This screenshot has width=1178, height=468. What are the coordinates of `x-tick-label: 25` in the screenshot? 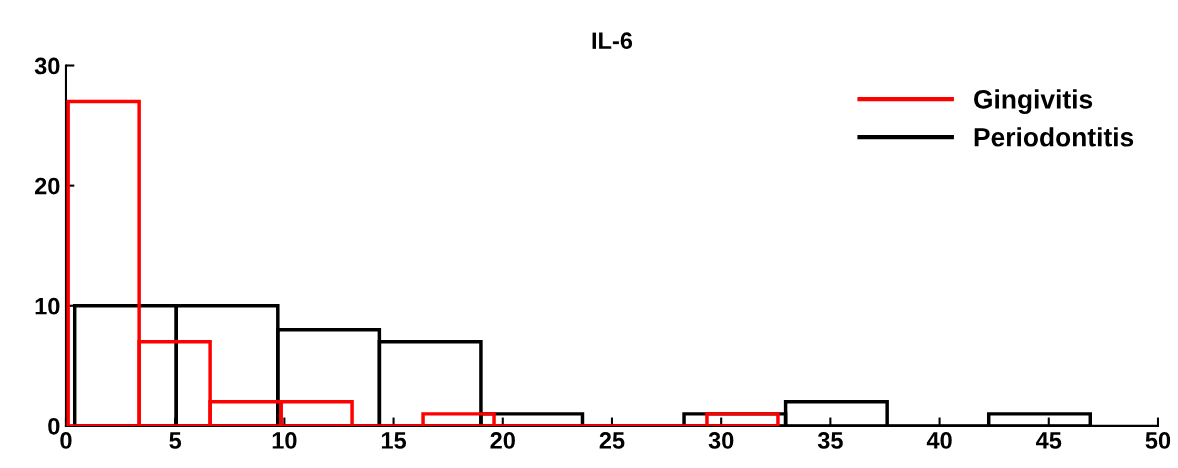 It's located at (612, 440).